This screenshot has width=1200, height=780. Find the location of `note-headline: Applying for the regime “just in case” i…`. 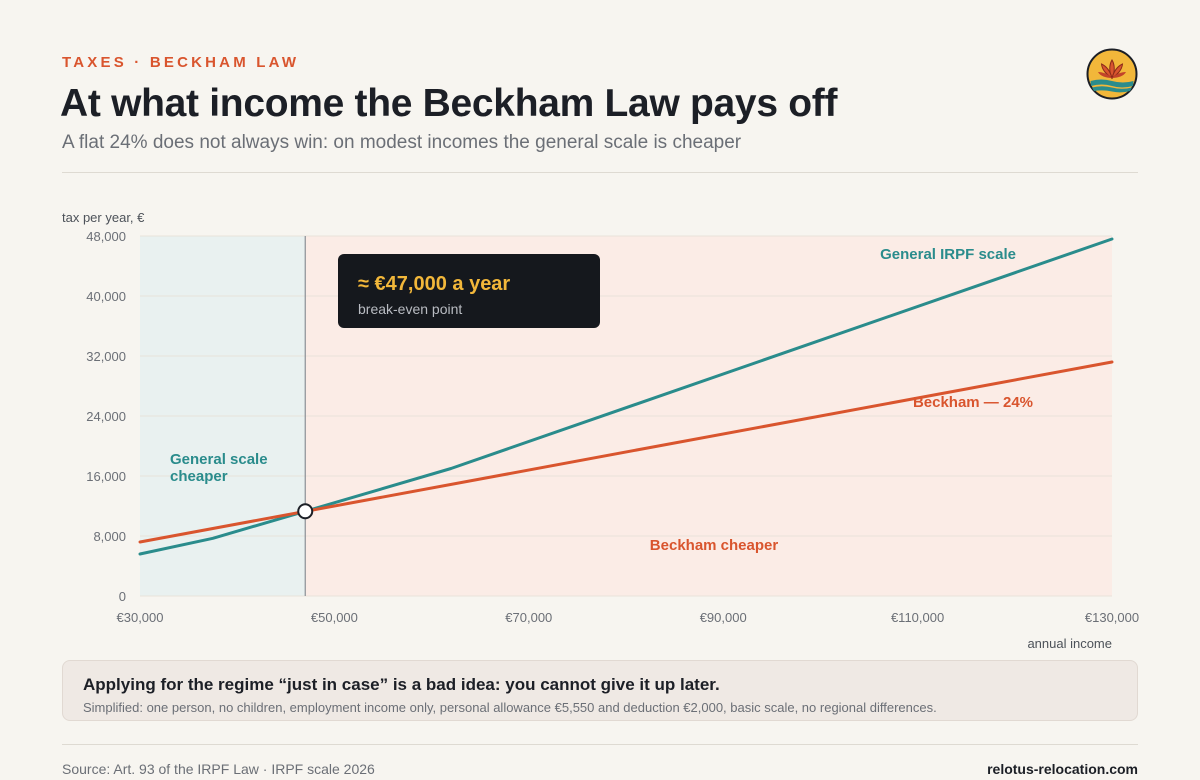

note-headline: Applying for the regime “just in case” i… is located at coordinates (401, 684).